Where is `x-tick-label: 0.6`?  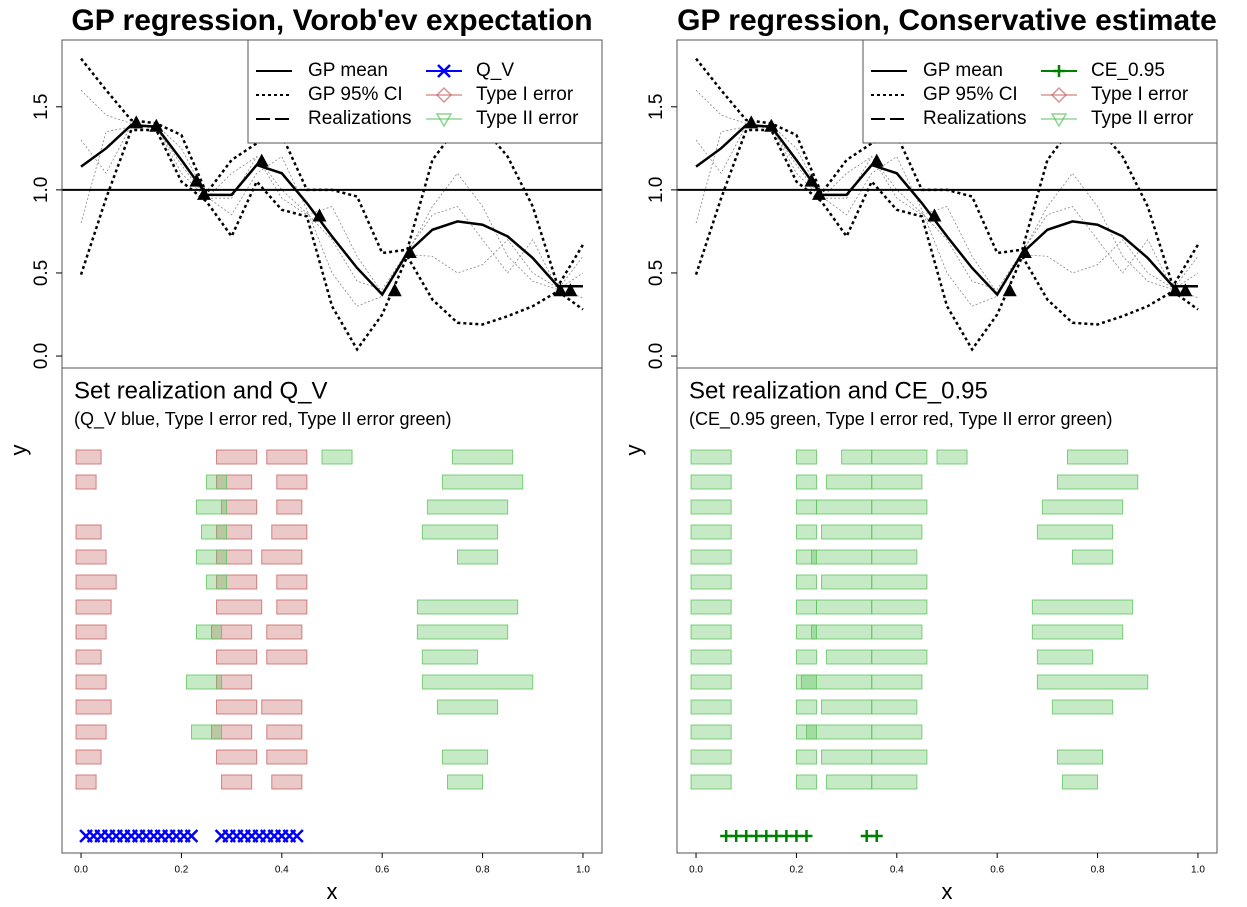 x-tick-label: 0.6 is located at coordinates (997, 870).